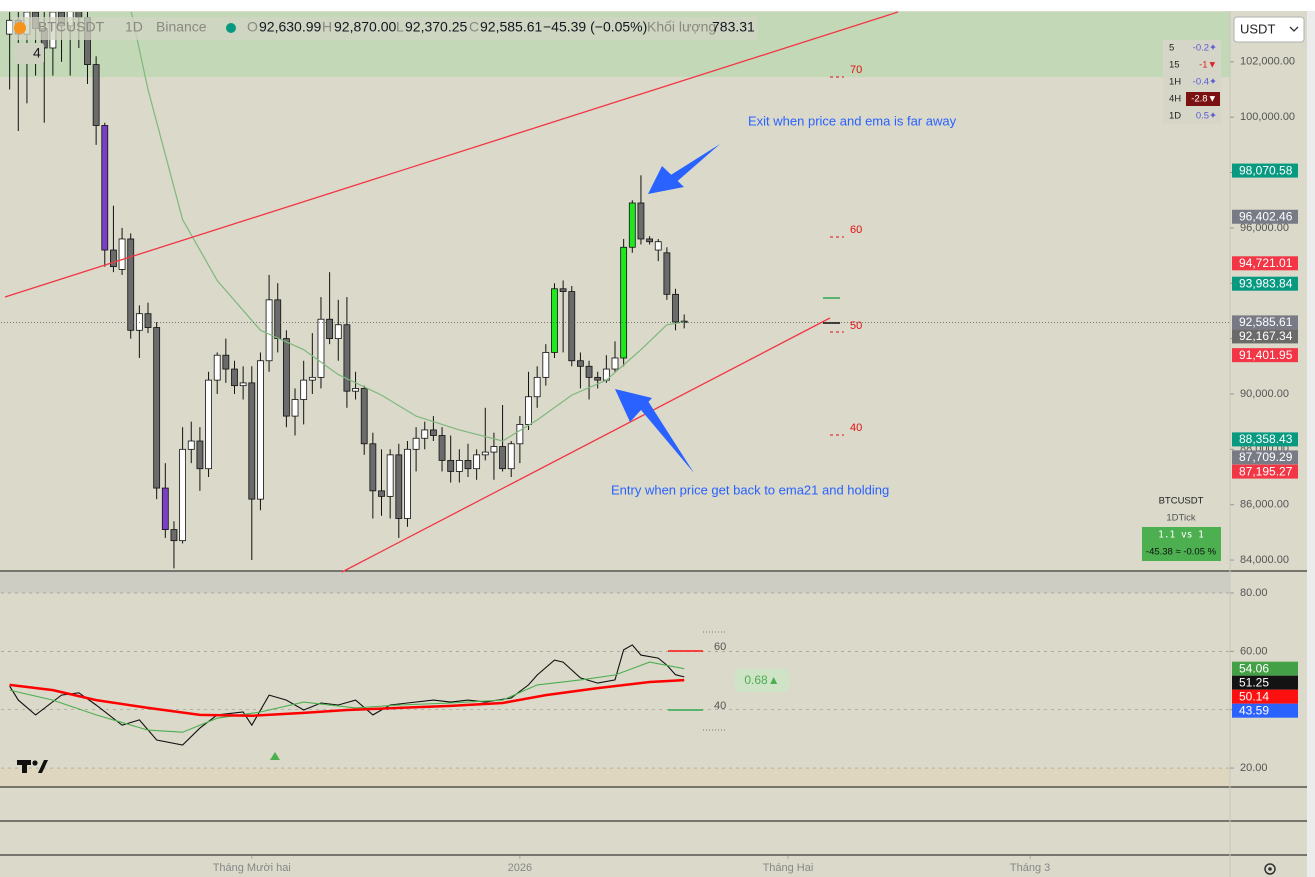 This screenshot has width=1315, height=877. Describe the element at coordinates (1204, 99) in the screenshot. I see `mtf-value: -2.8▼` at that location.